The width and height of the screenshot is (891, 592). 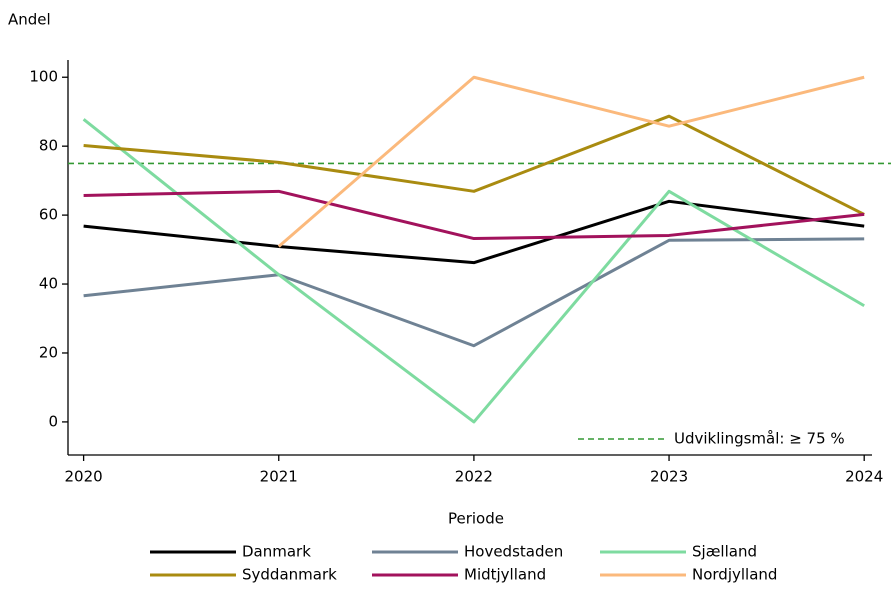 I want to click on x-tick-label: 2022, so click(x=474, y=477).